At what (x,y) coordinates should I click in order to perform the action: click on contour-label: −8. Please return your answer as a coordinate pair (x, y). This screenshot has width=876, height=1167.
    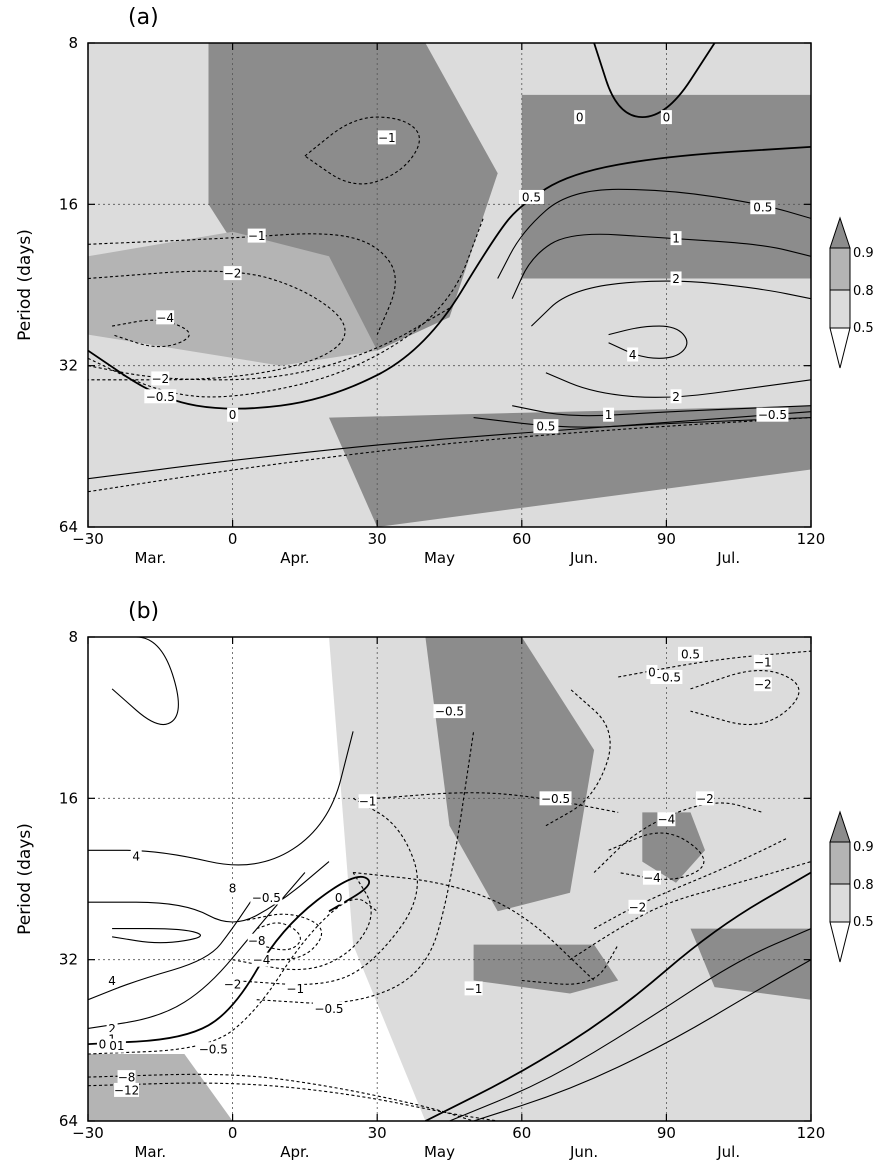
    Looking at the image, I should click on (257, 941).